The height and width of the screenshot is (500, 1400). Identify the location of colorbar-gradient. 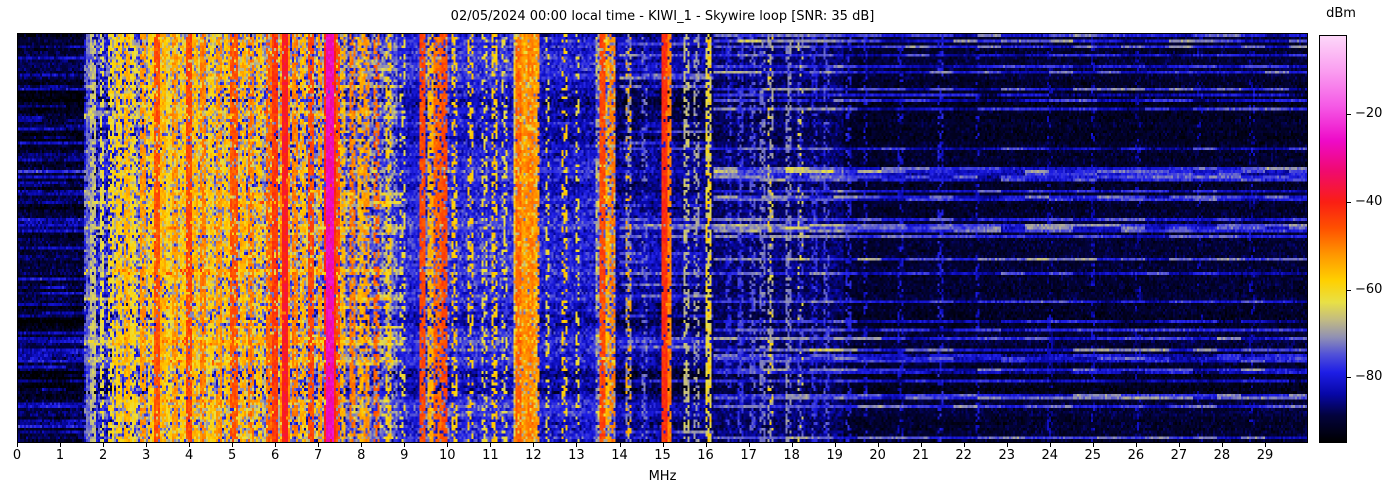
(1333, 239).